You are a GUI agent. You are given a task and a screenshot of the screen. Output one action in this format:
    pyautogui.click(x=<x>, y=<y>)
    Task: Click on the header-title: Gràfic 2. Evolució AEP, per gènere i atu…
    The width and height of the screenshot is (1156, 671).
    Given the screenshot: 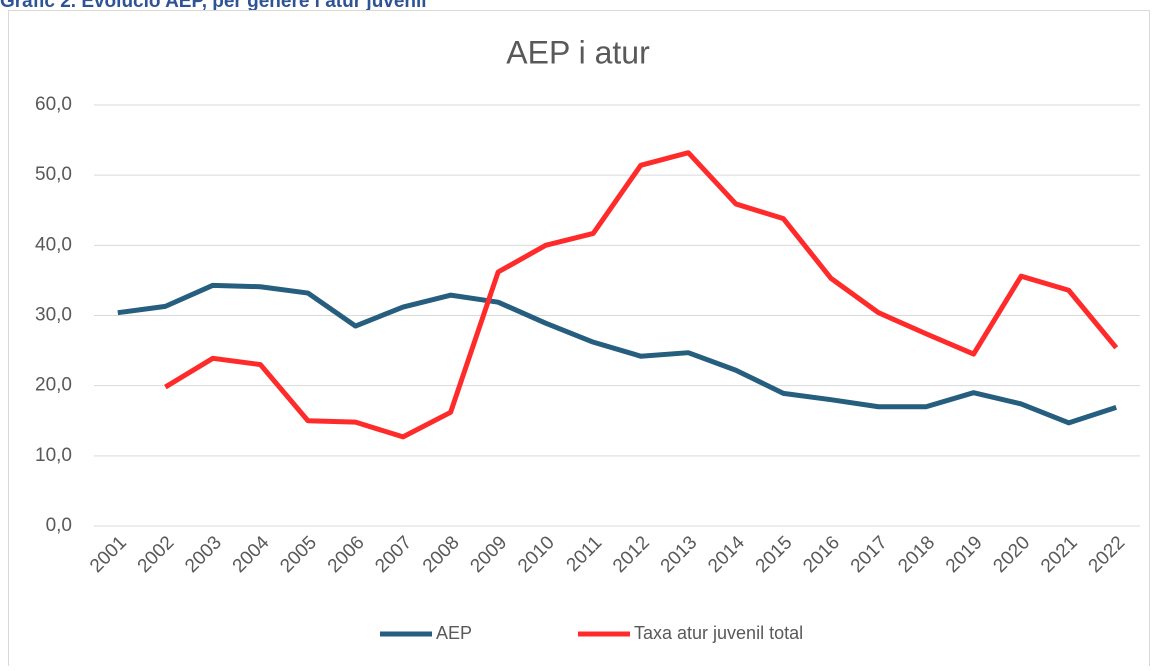 What is the action you would take?
    pyautogui.click(x=213, y=6)
    